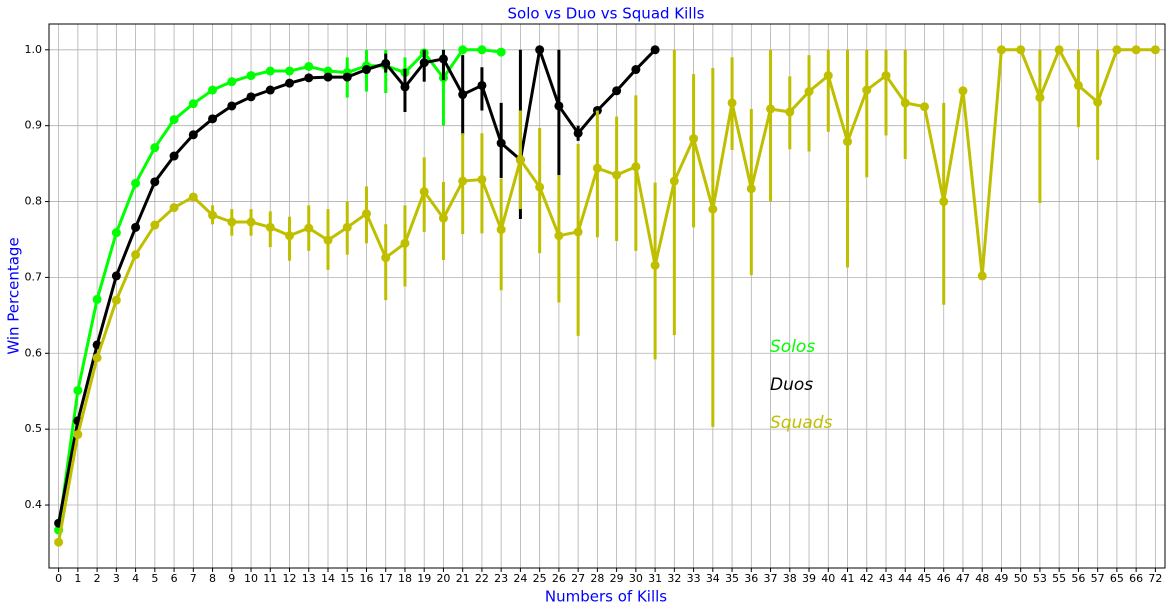 The image size is (1172, 611). Describe the element at coordinates (597, 578) in the screenshot. I see `x-tick-label: 28` at that location.